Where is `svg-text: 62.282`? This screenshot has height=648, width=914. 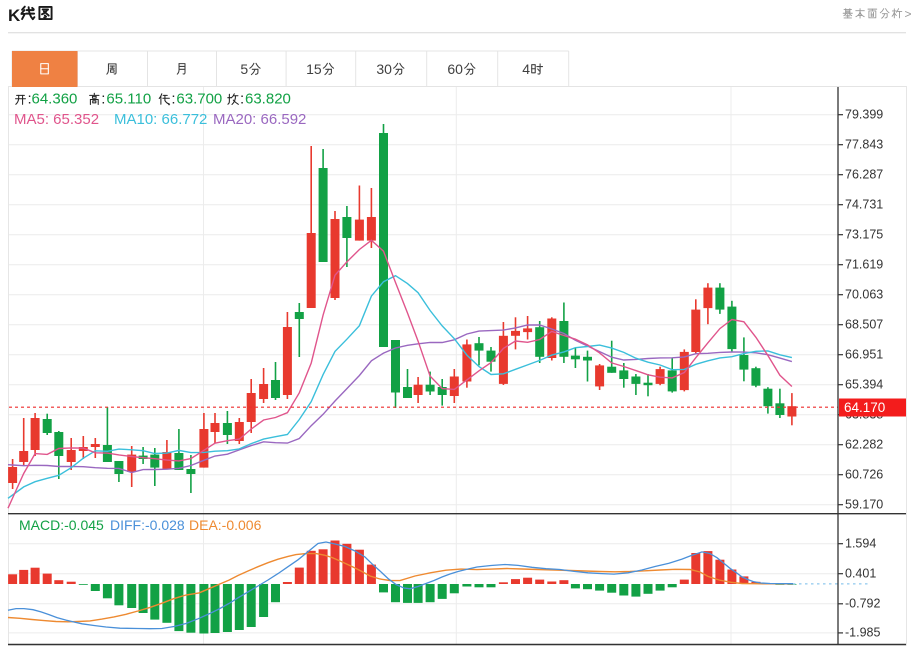 svg-text: 62.282 is located at coordinates (864, 444).